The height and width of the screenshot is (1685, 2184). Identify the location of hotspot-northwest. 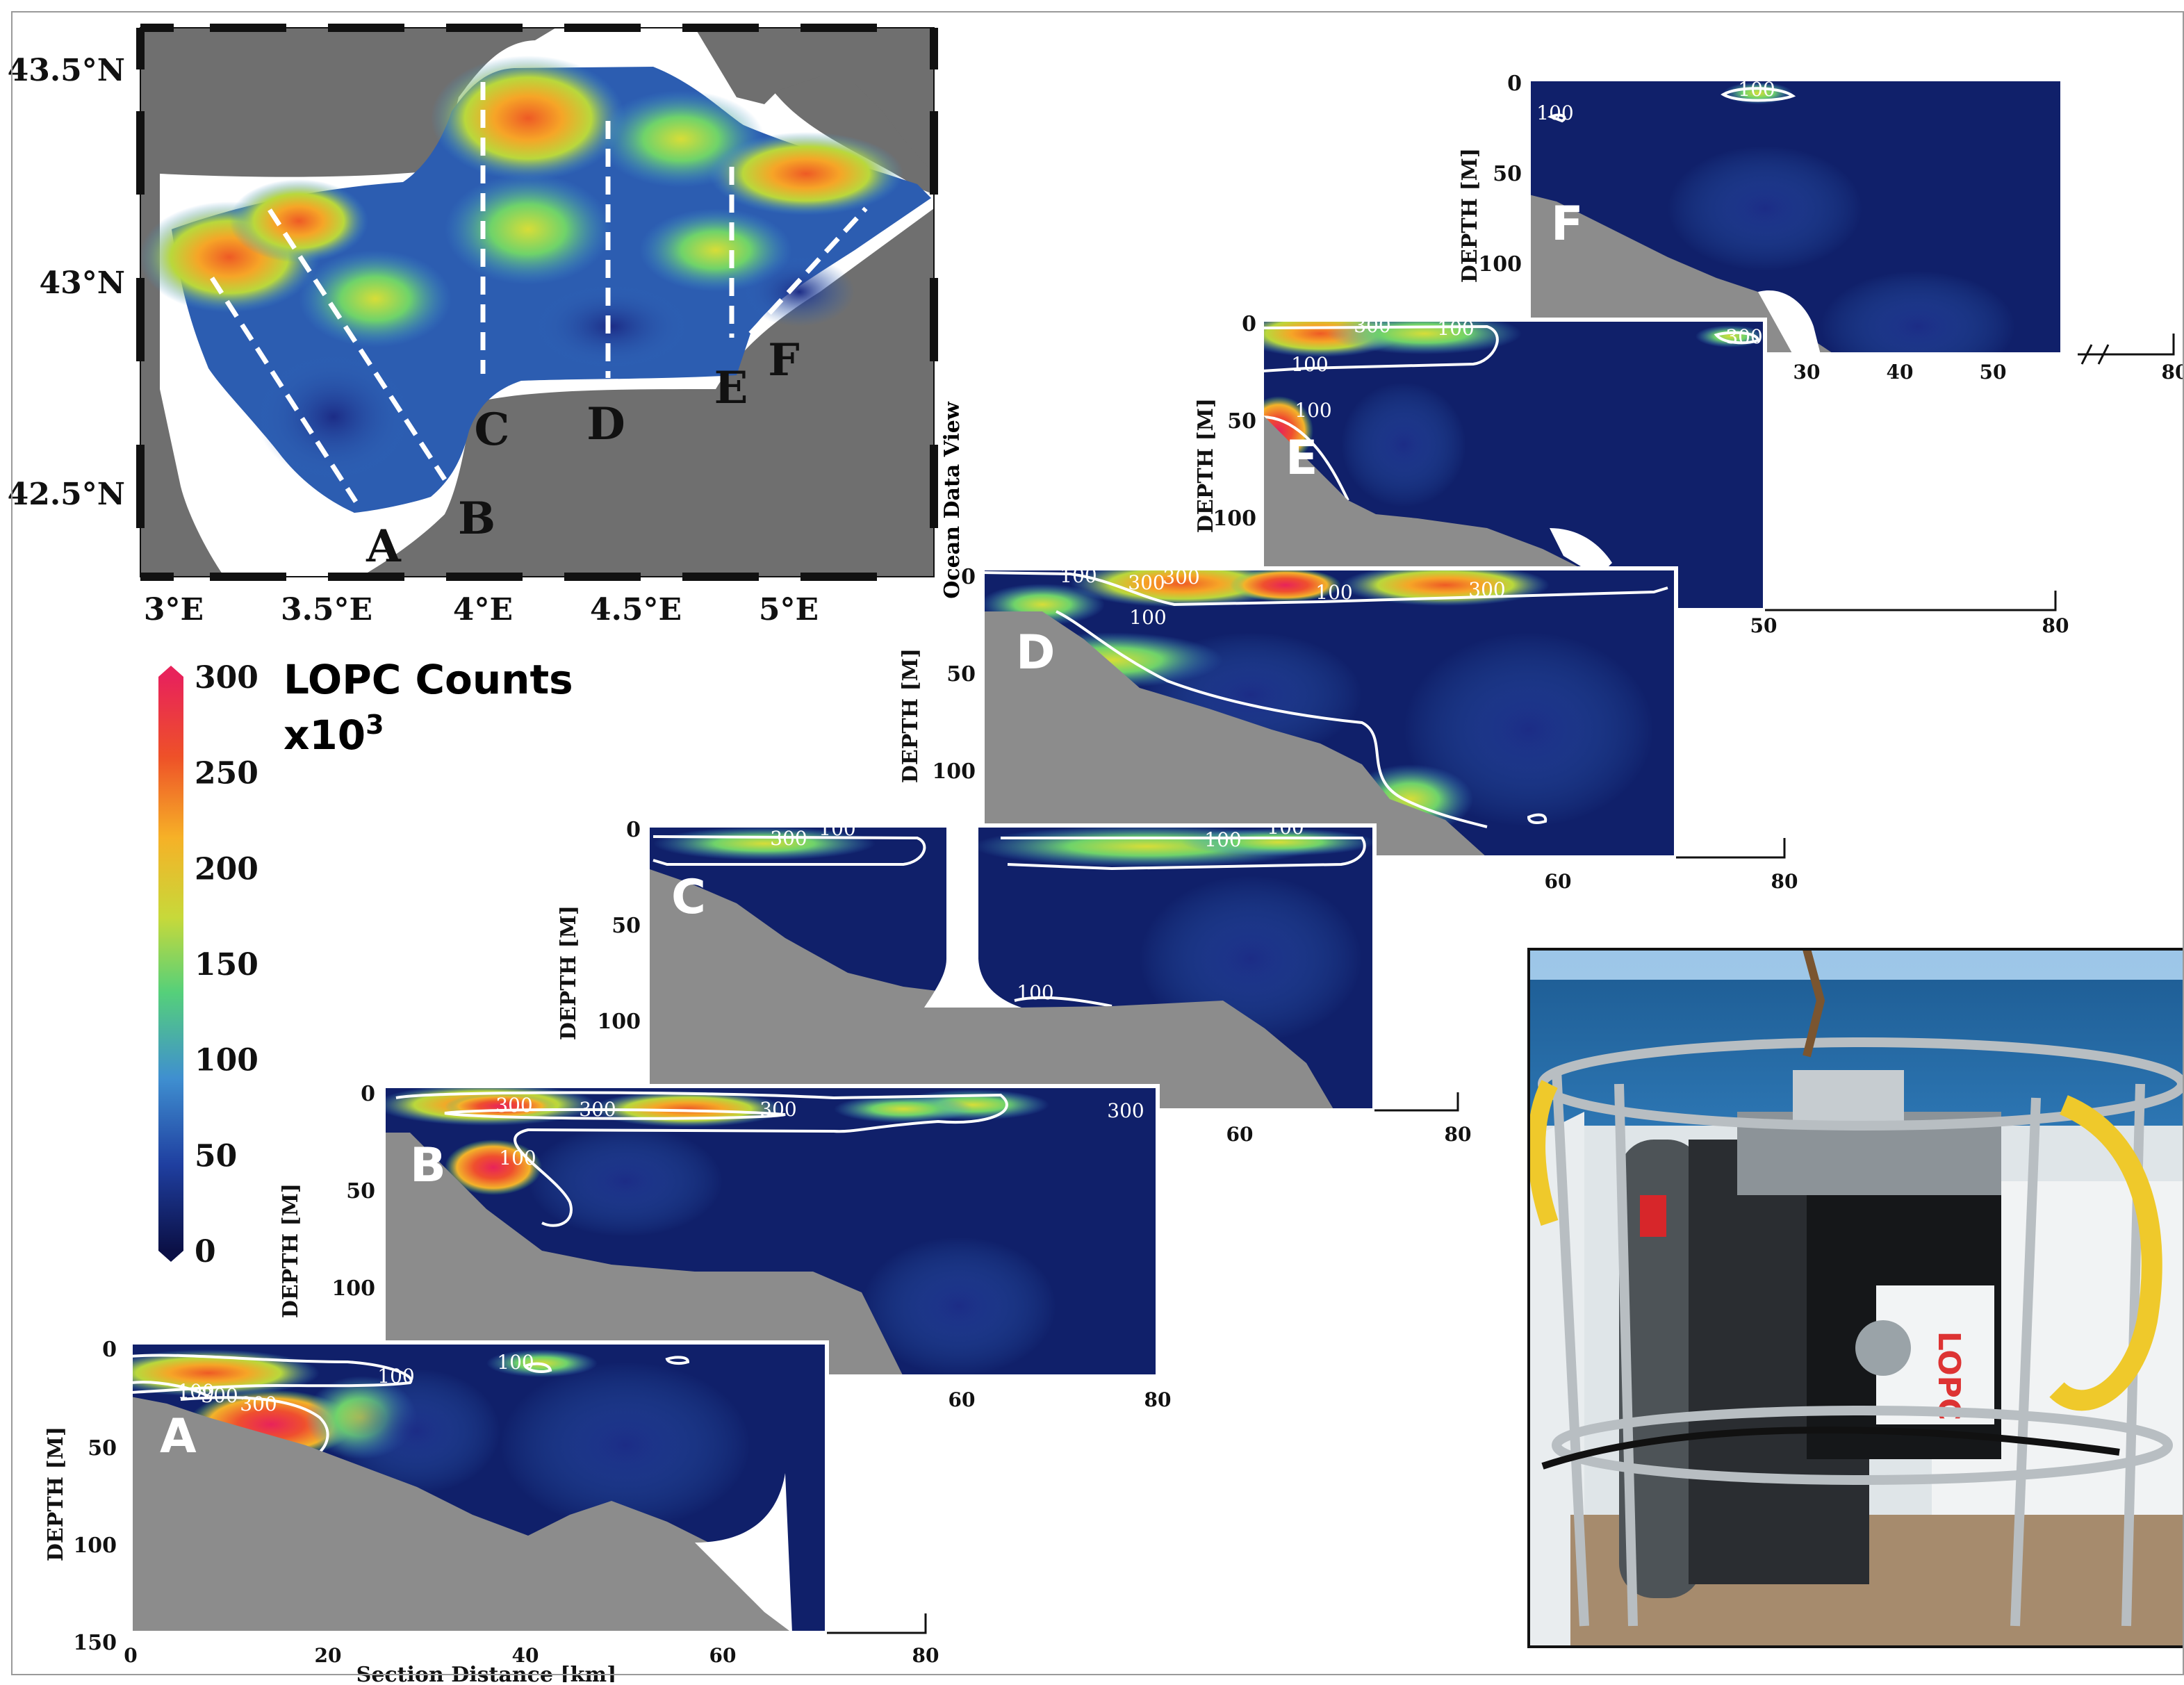
(298, 221).